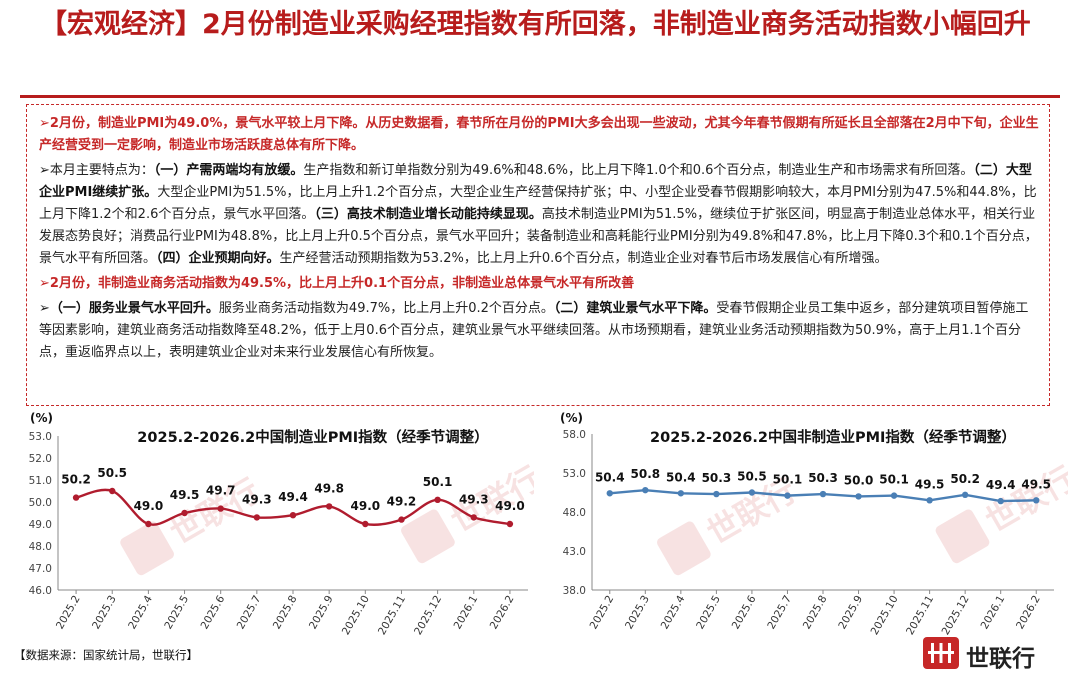  I want to click on brand-logo: 世联行, so click(992, 654).